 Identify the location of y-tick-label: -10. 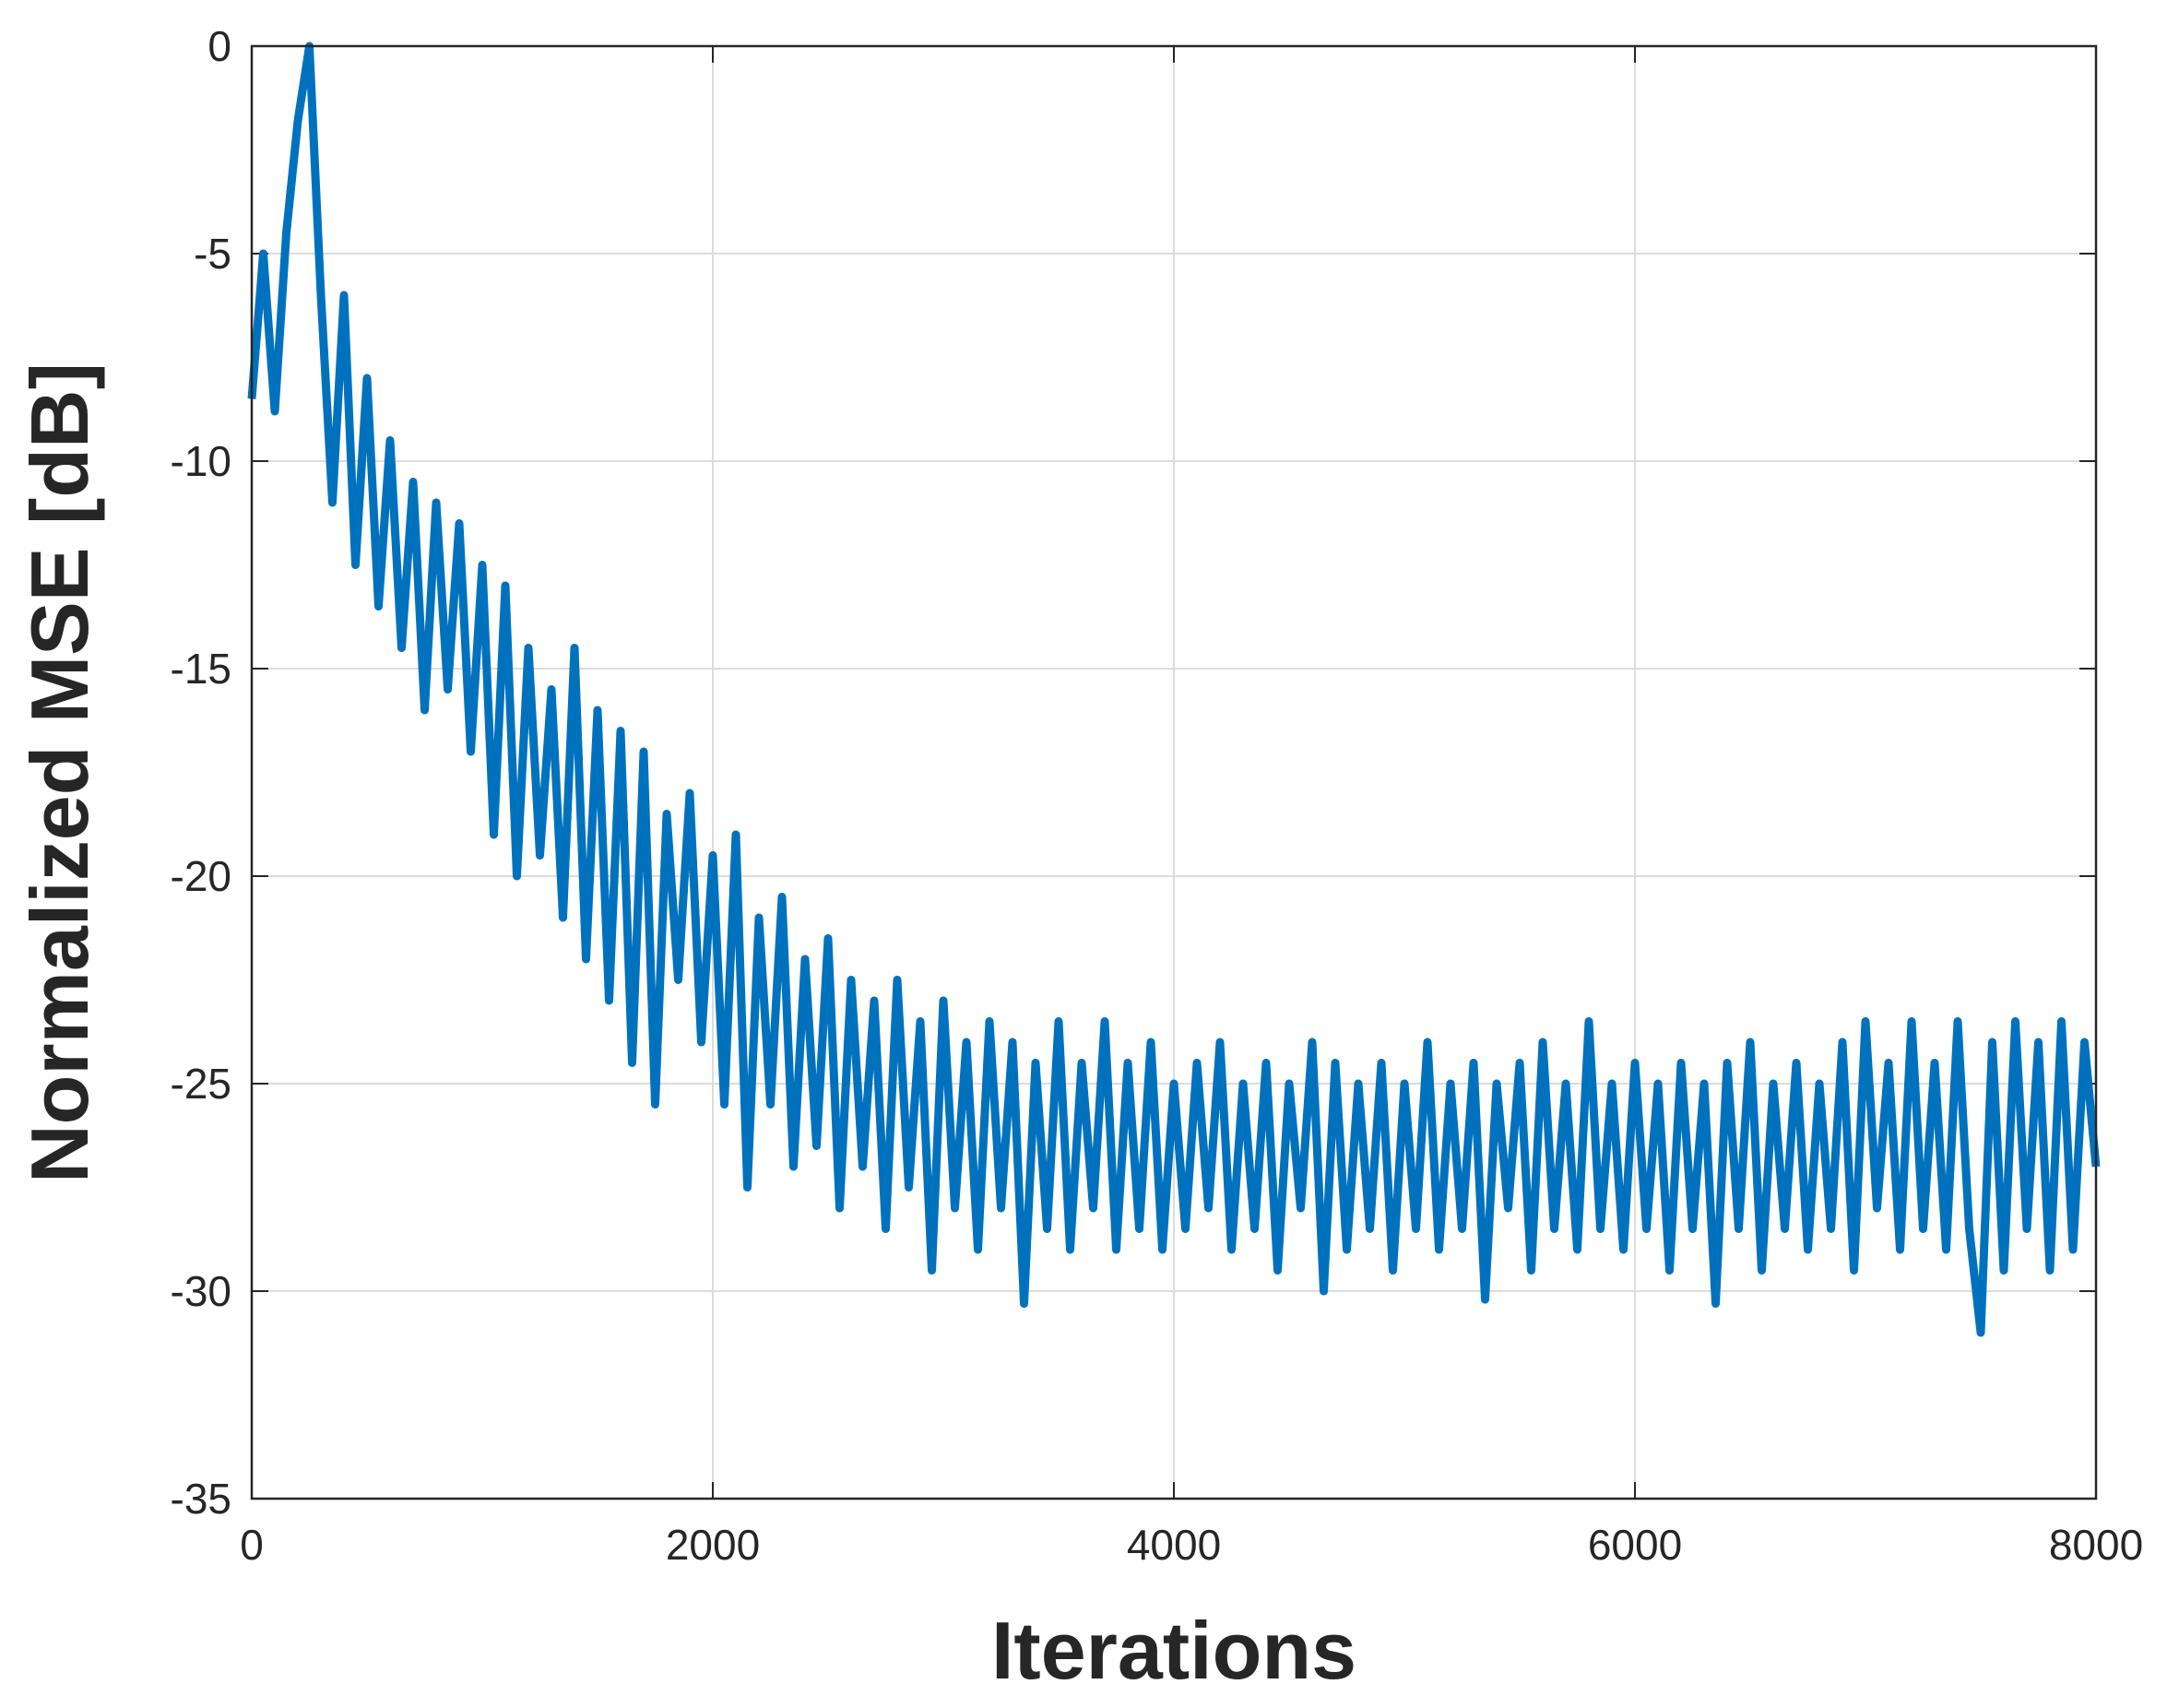
(201, 461).